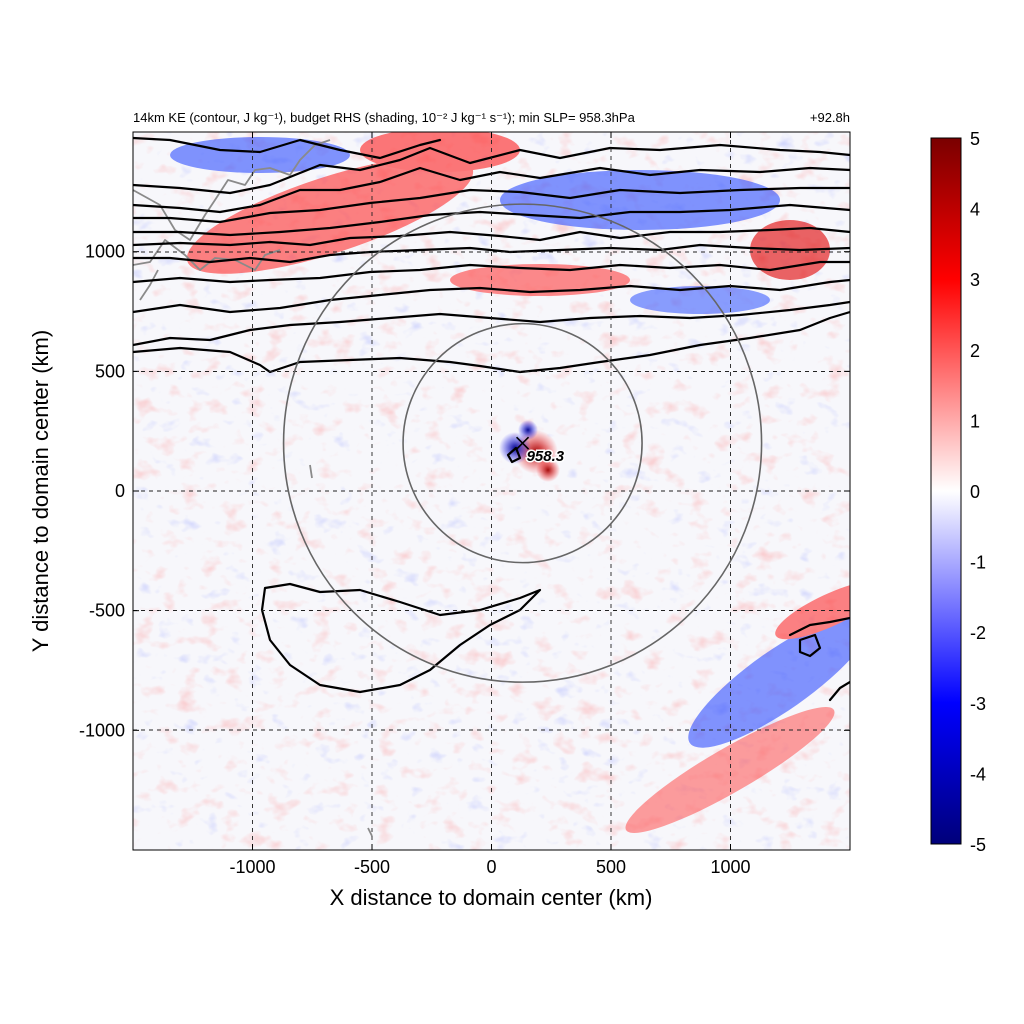  I want to click on colorbar-tick-label: 5, so click(975, 139).